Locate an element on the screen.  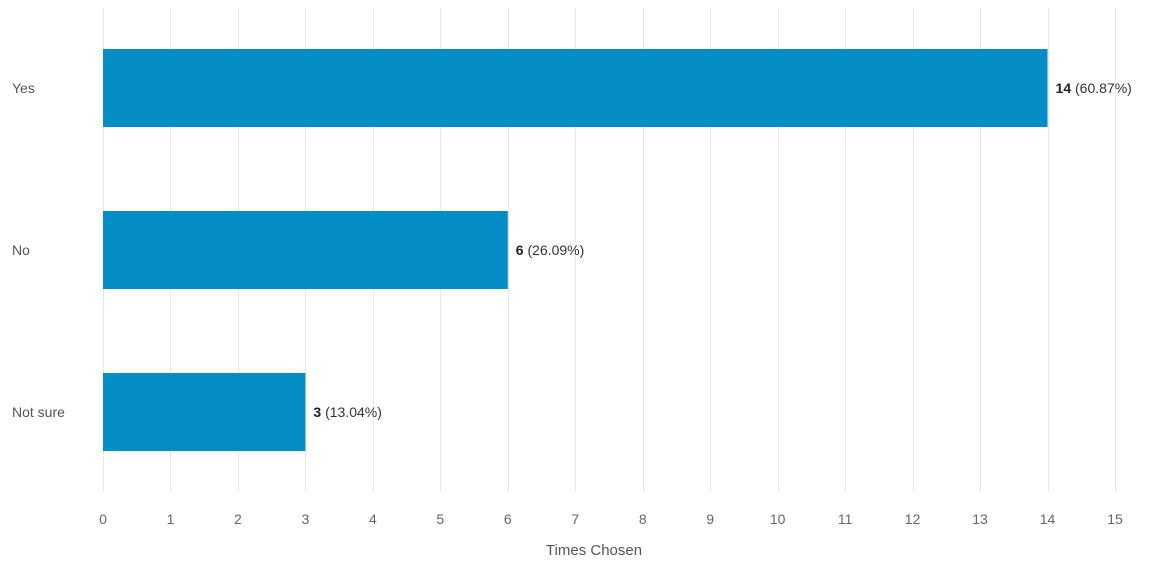
bar-yes is located at coordinates (575, 88).